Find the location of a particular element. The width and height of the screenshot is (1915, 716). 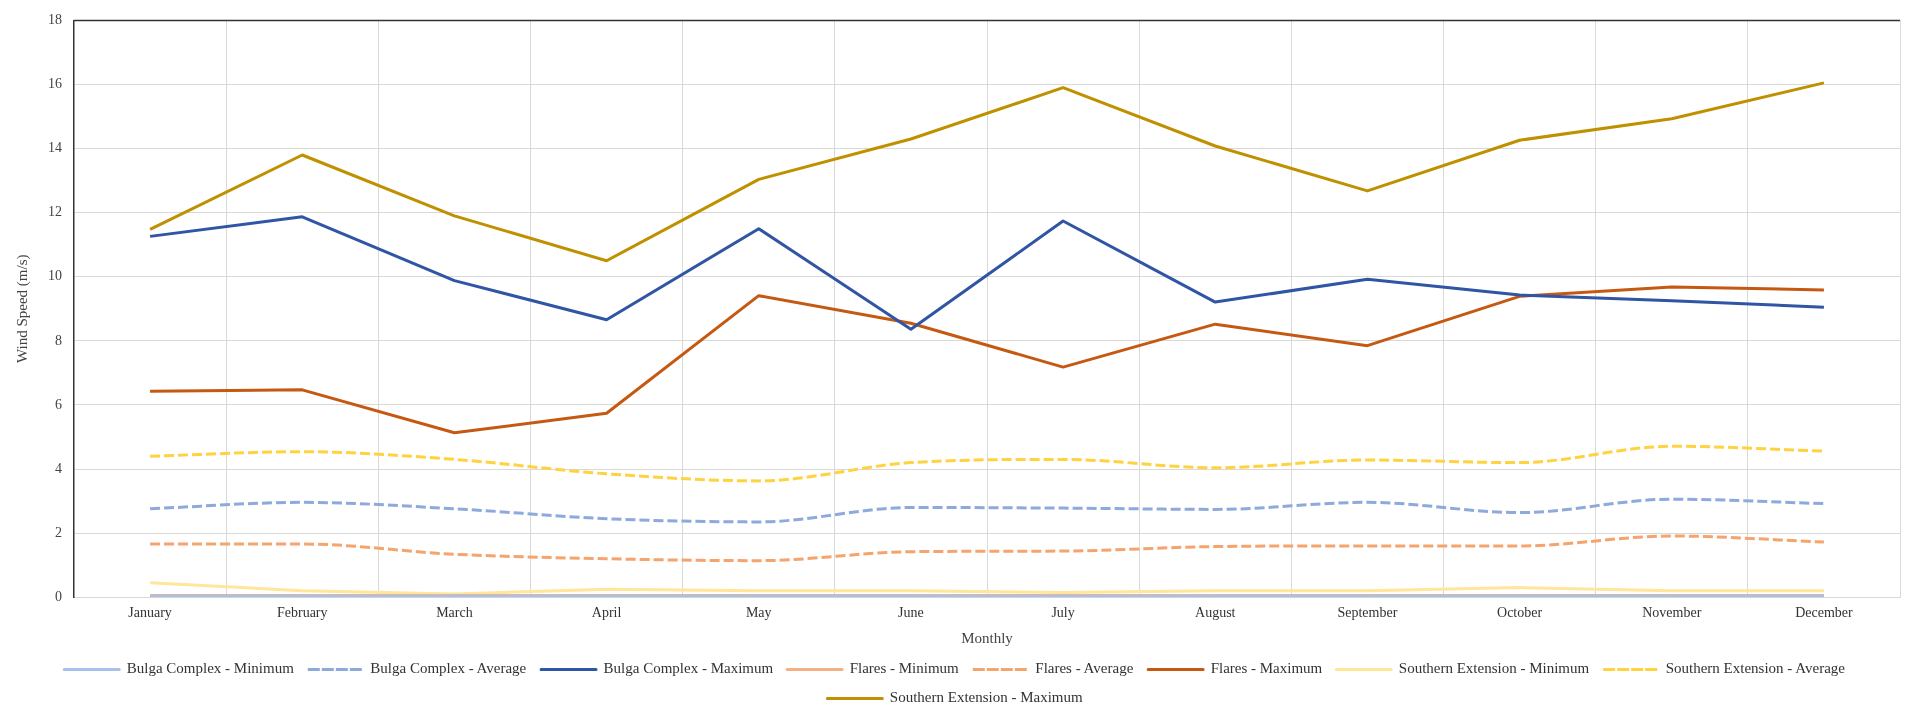

legend-label: Southern Extension - Maximum is located at coordinates (986, 697).